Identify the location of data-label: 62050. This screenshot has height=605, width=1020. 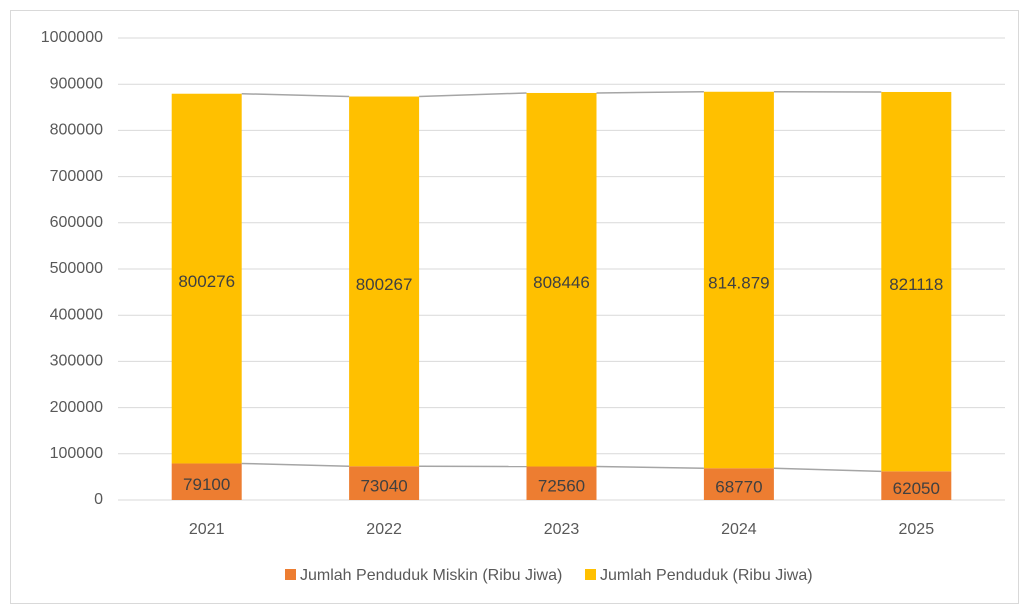
(916, 488).